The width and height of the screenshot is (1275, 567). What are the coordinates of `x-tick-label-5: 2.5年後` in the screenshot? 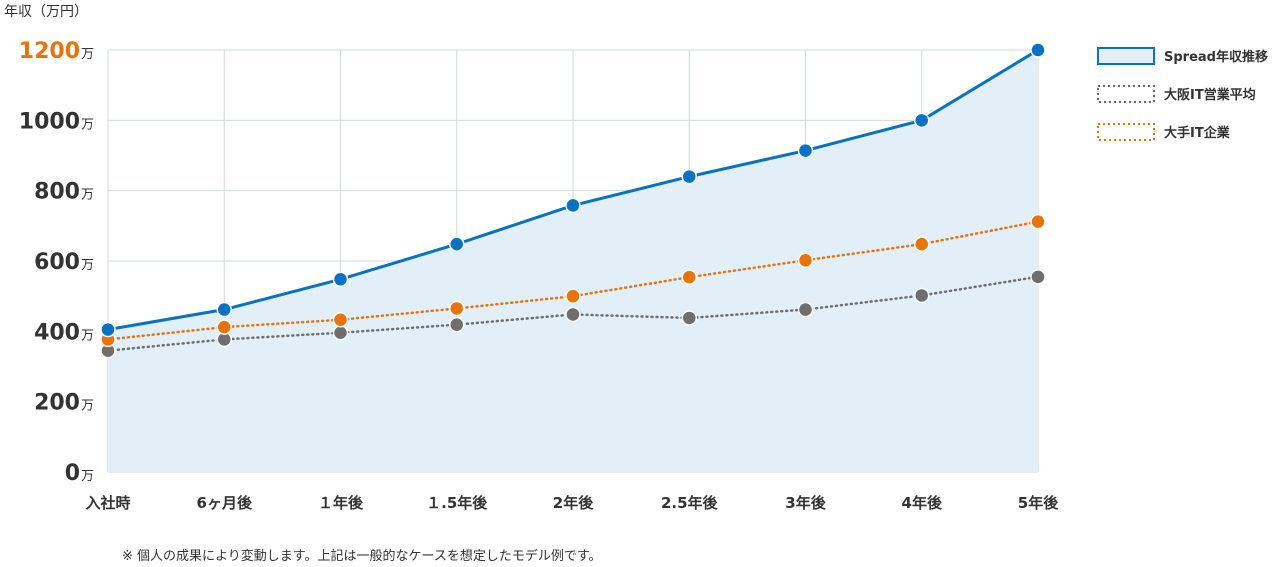 It's located at (690, 503).